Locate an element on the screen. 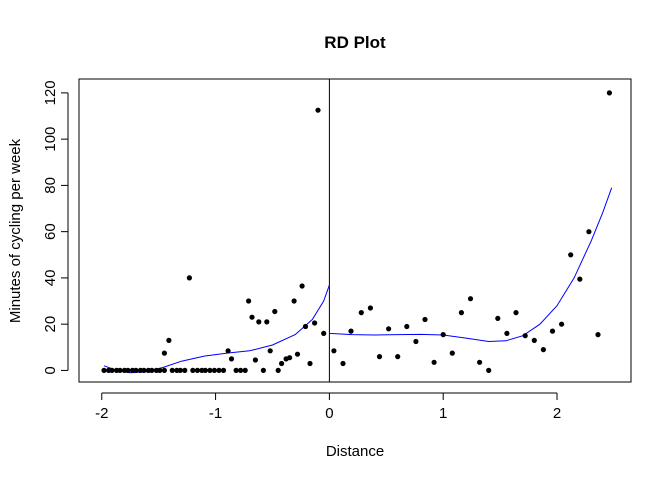 This screenshot has height=480, width=672. x-tick-label: 1 is located at coordinates (443, 413).